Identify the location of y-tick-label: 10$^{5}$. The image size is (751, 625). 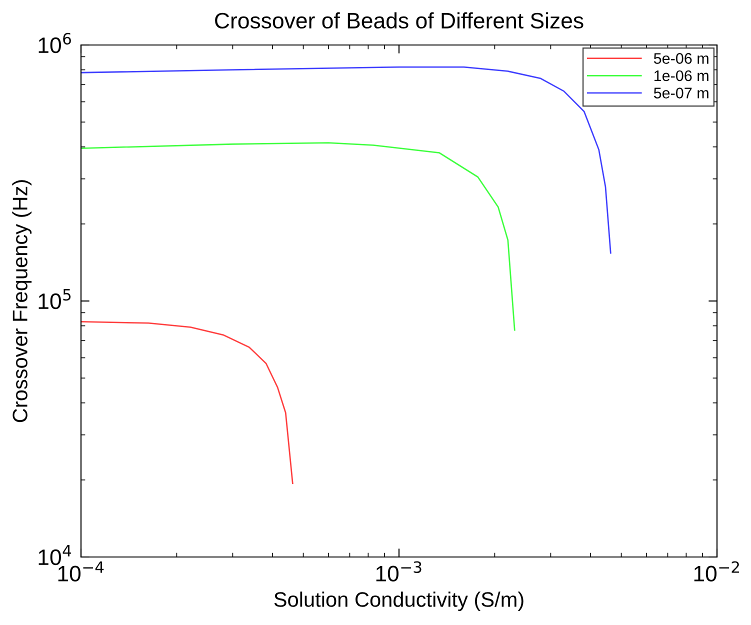
(54, 299).